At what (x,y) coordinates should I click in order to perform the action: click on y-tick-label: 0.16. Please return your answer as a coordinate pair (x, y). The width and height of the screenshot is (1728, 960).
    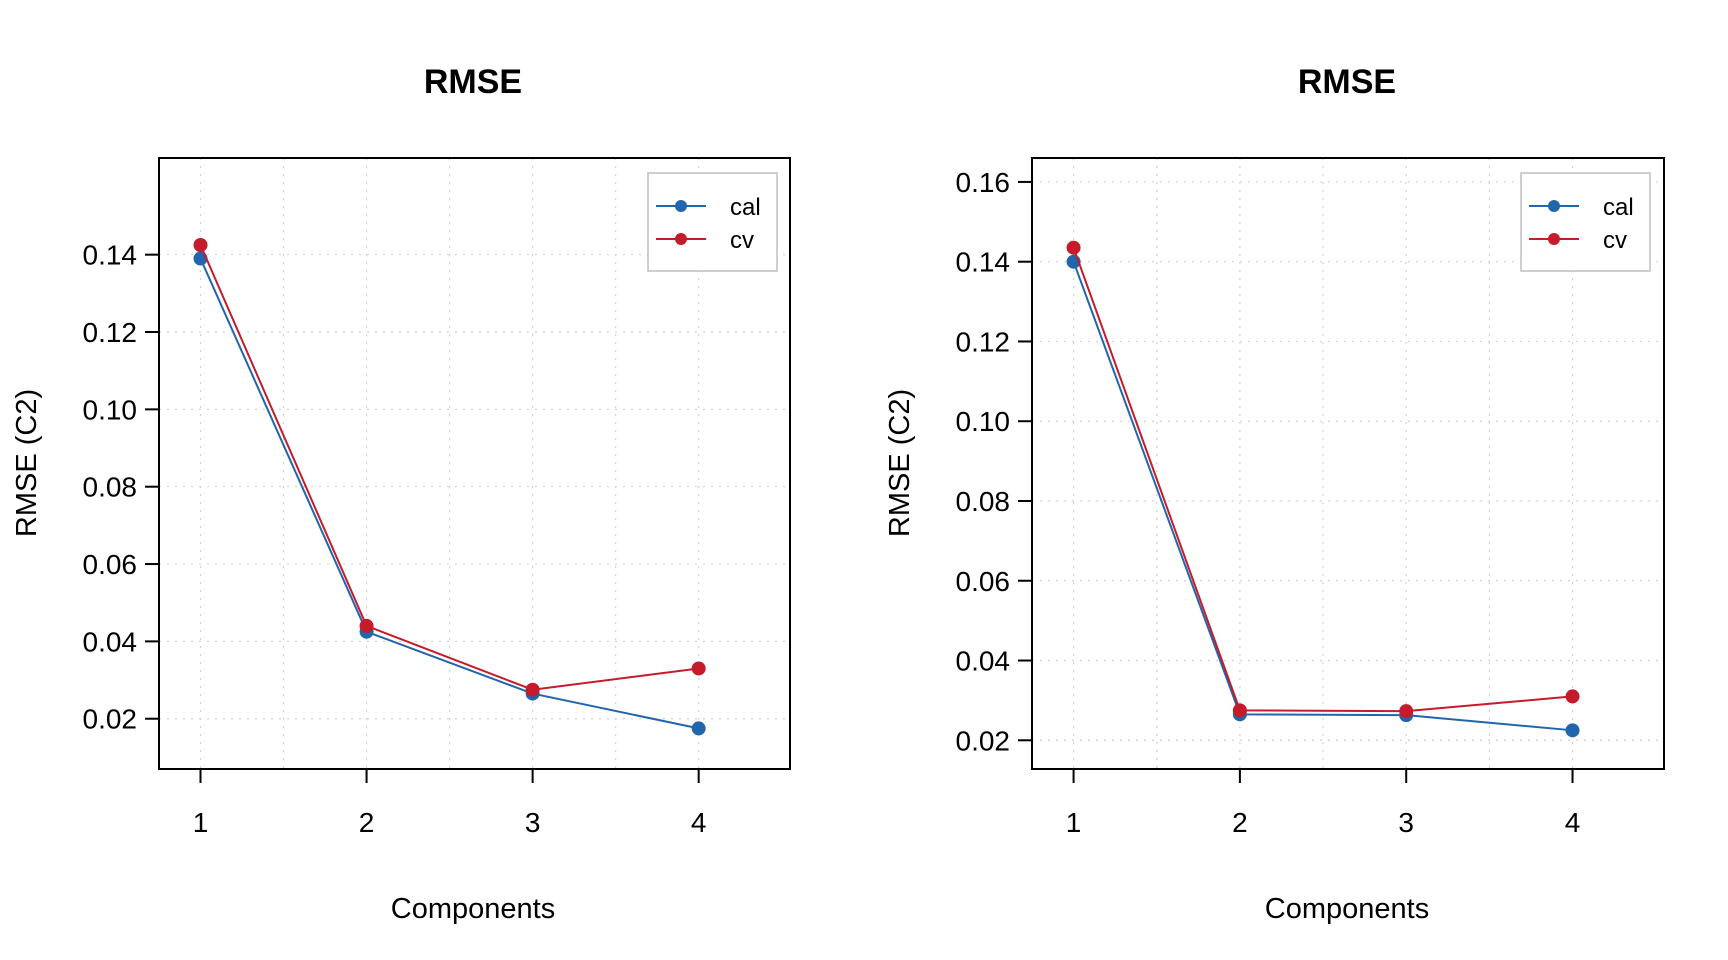
    Looking at the image, I should click on (983, 182).